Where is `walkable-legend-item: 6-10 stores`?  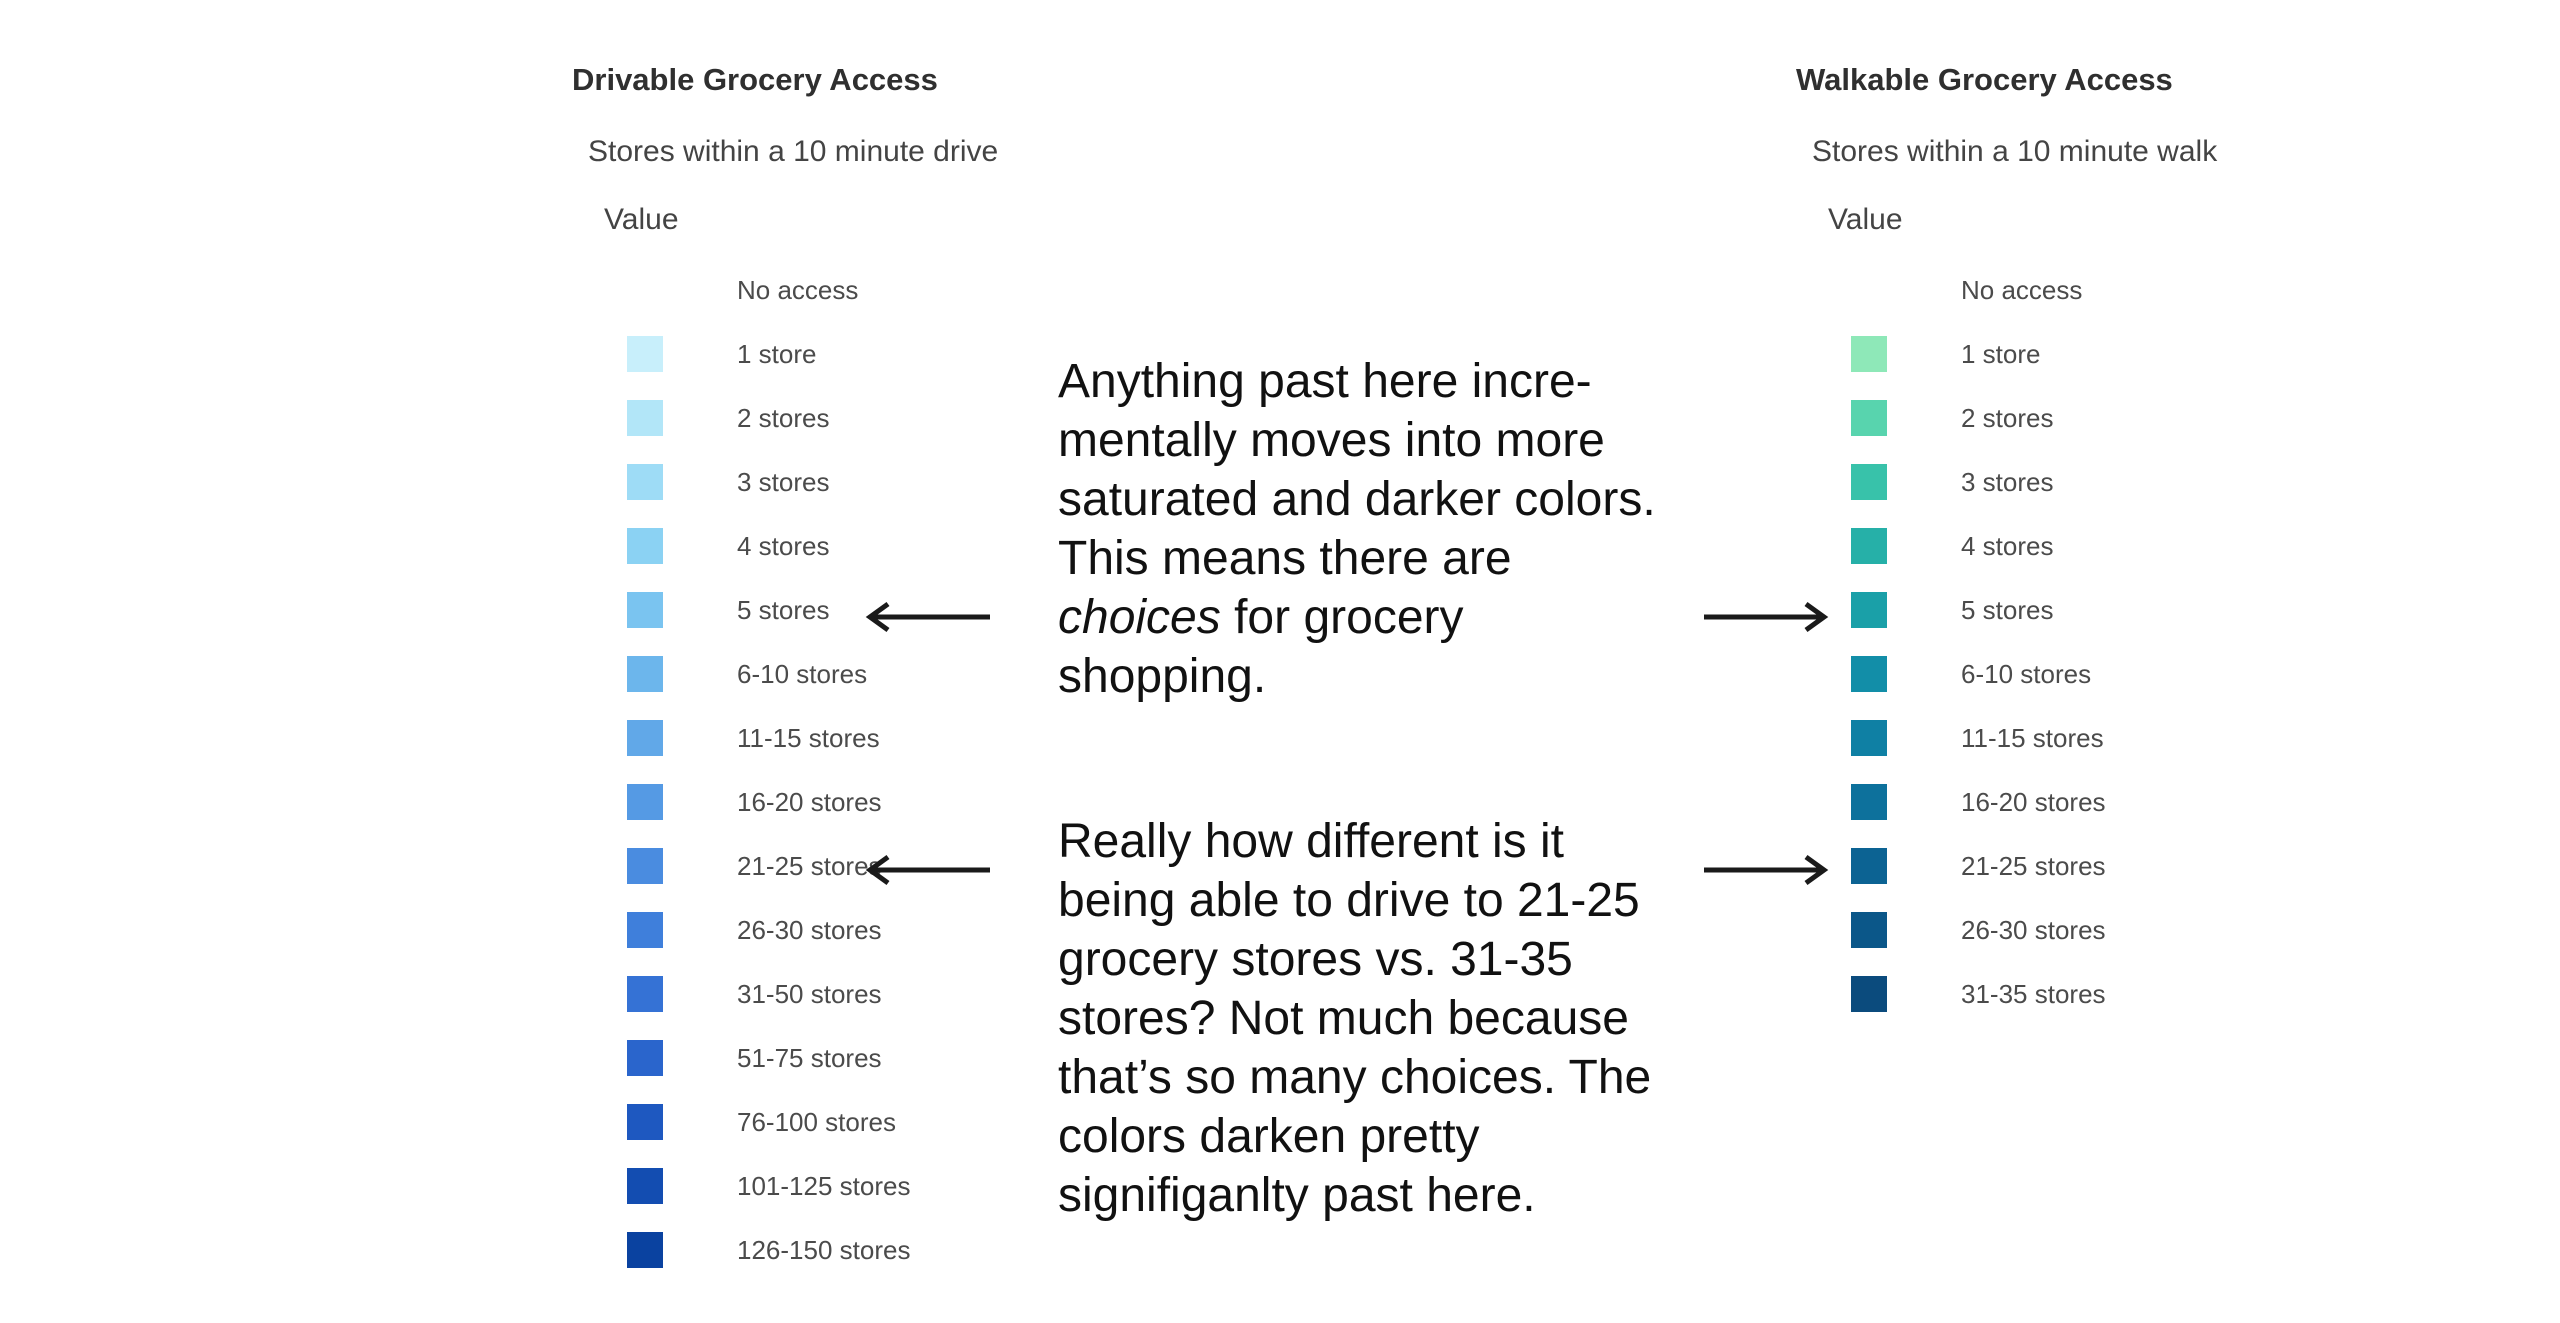
walkable-legend-item: 6-10 stores is located at coordinates (2151, 674).